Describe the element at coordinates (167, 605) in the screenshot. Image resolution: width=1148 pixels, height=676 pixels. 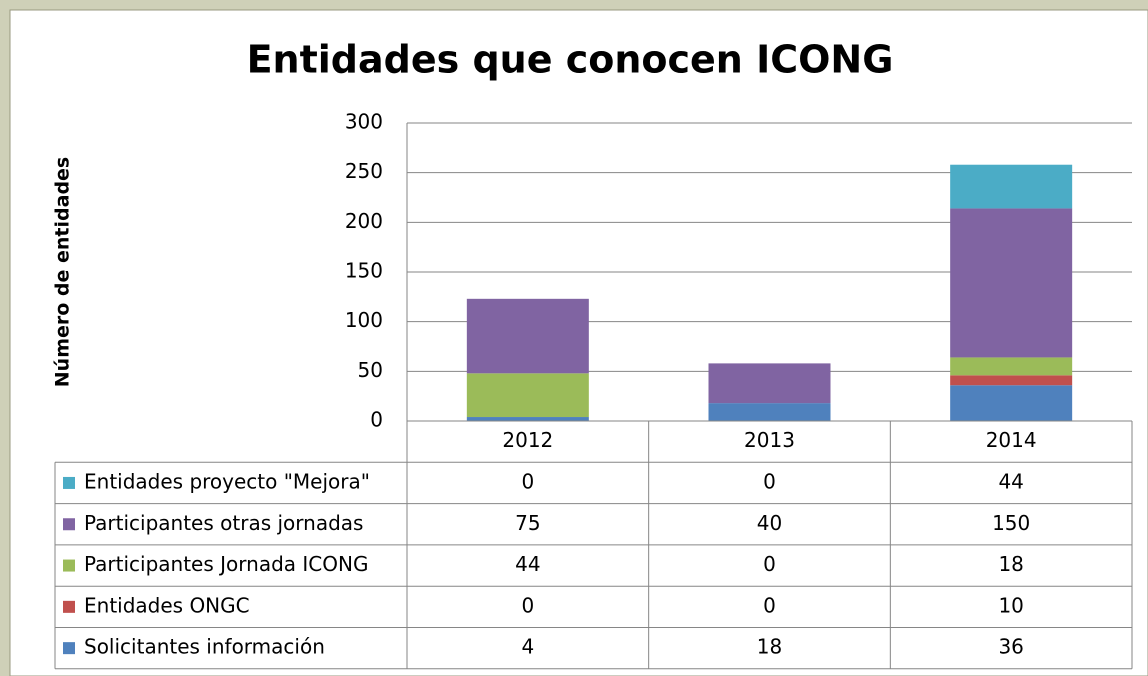
I see `legend-label: Entidades ONGC` at that location.